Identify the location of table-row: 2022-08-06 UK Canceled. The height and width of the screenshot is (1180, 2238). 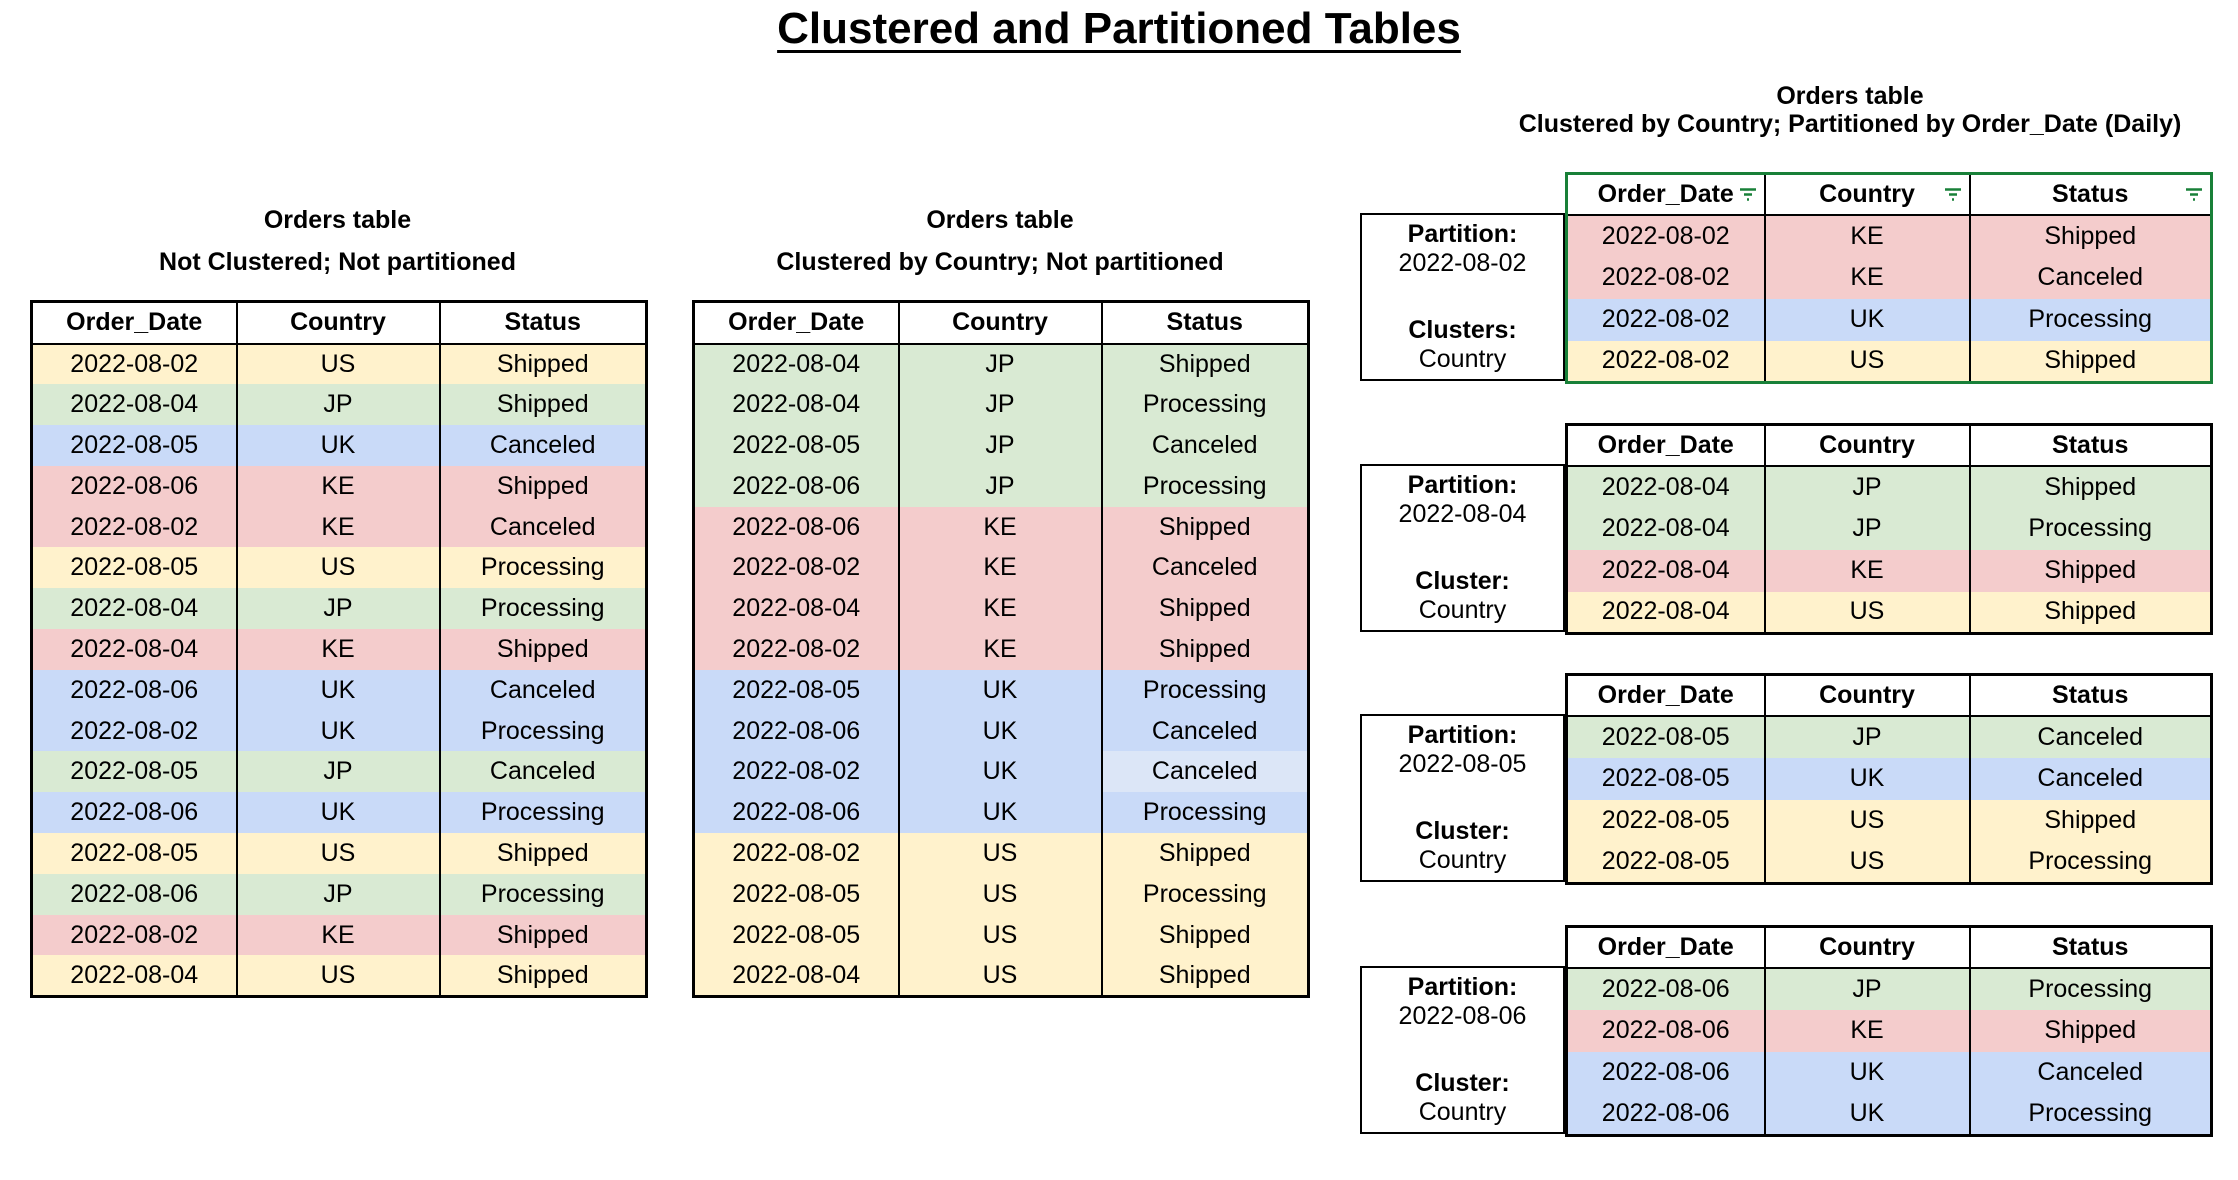
(1001, 731).